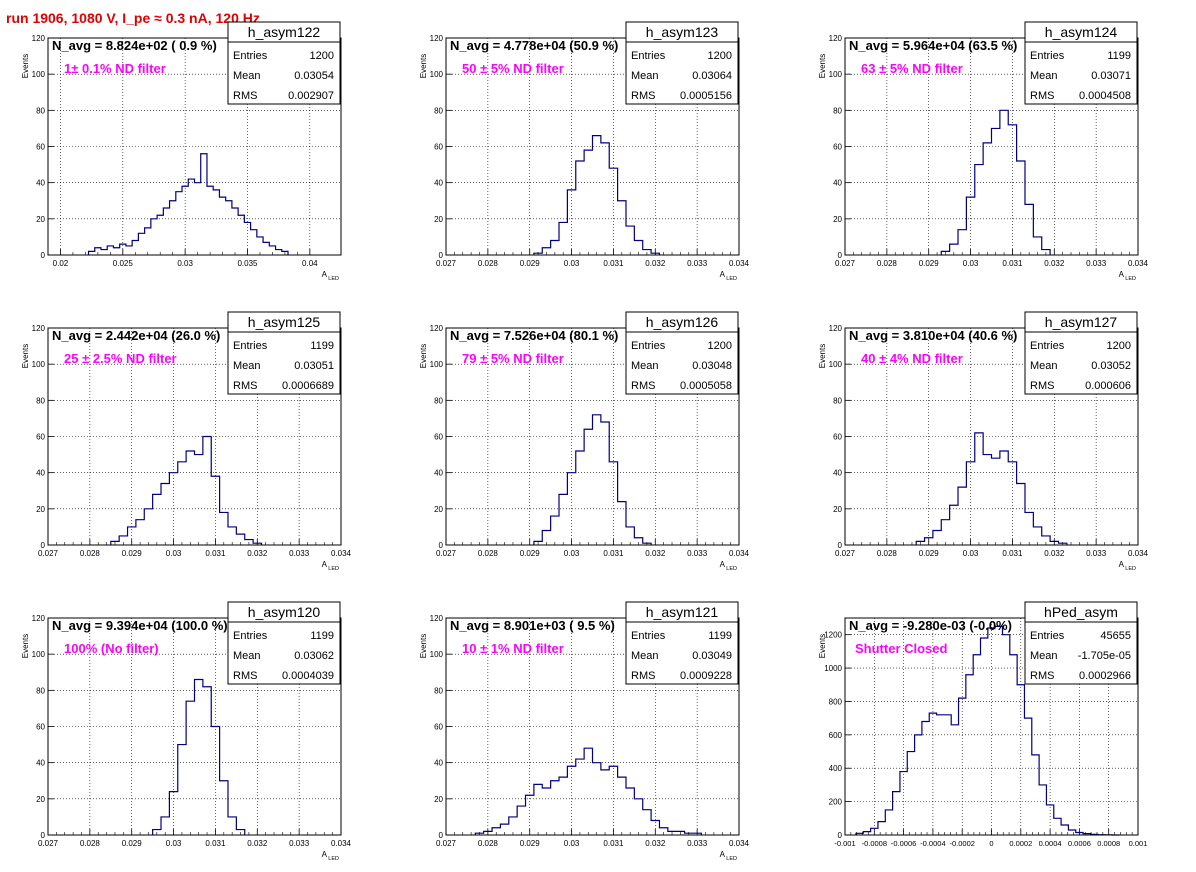  What do you see at coordinates (712, 366) in the screenshot?
I see `stats-value: 0.03048` at bounding box center [712, 366].